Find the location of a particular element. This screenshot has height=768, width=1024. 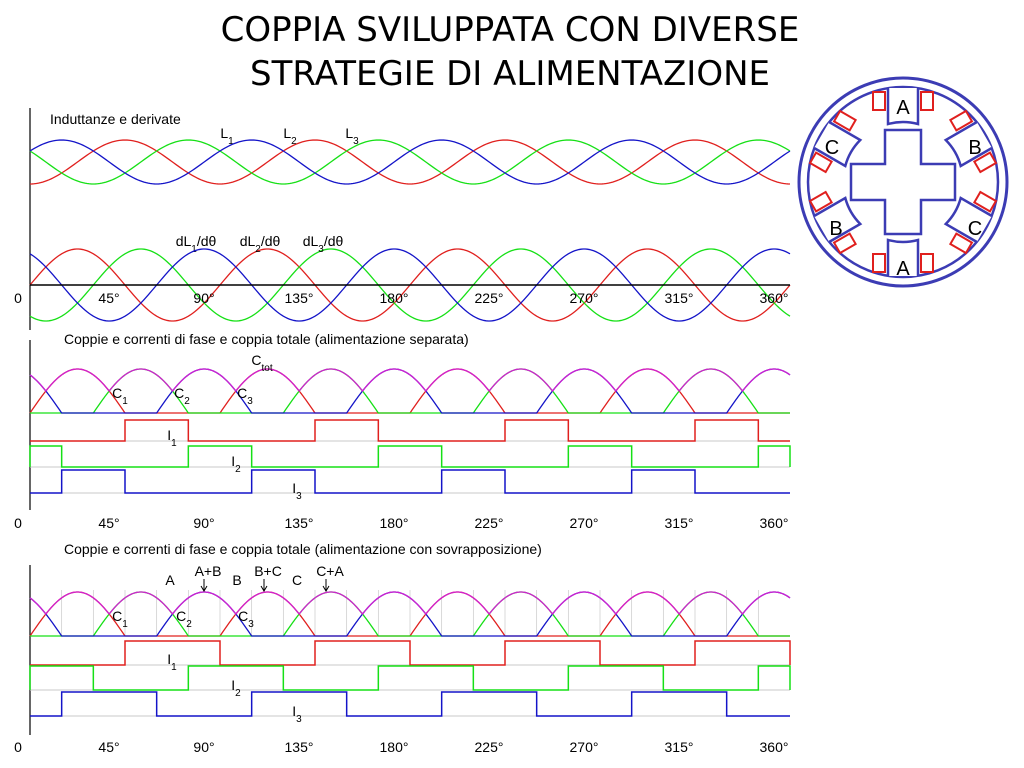

p2-xtick-1: 45° is located at coordinates (108, 523).